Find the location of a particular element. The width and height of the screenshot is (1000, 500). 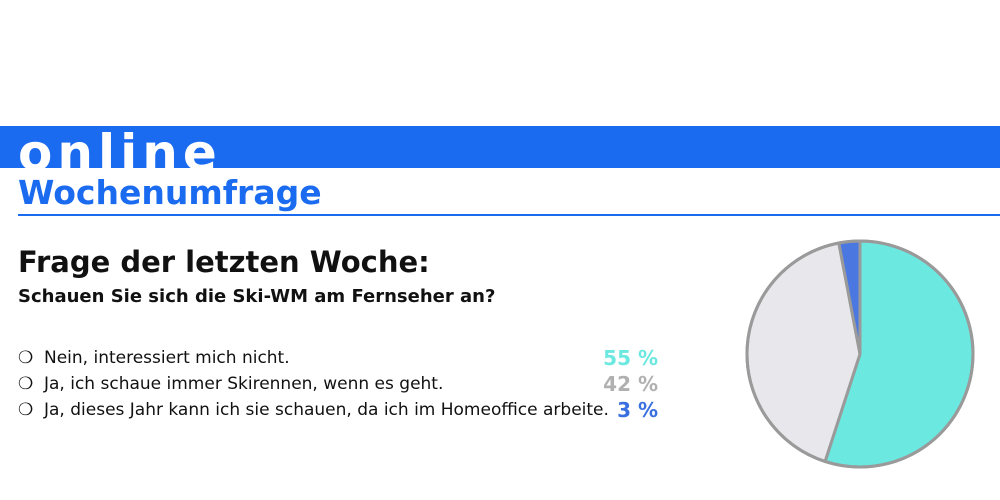

answer-percent: 42 % is located at coordinates (630, 384).